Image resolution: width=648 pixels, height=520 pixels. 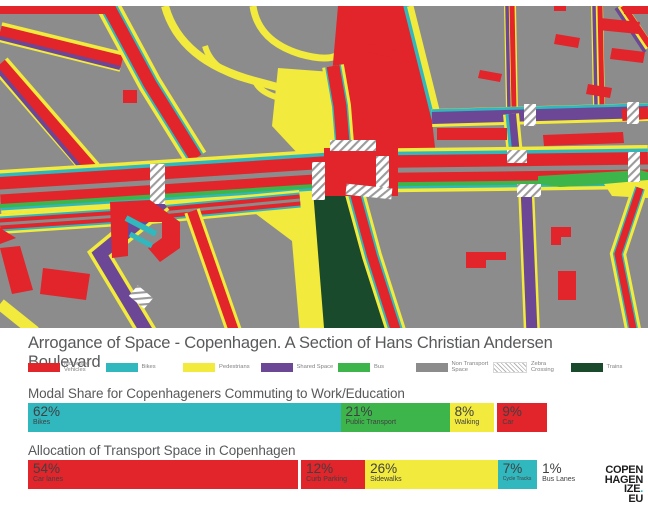 What do you see at coordinates (510, 367) in the screenshot?
I see `zebra-crossing-swatch` at bounding box center [510, 367].